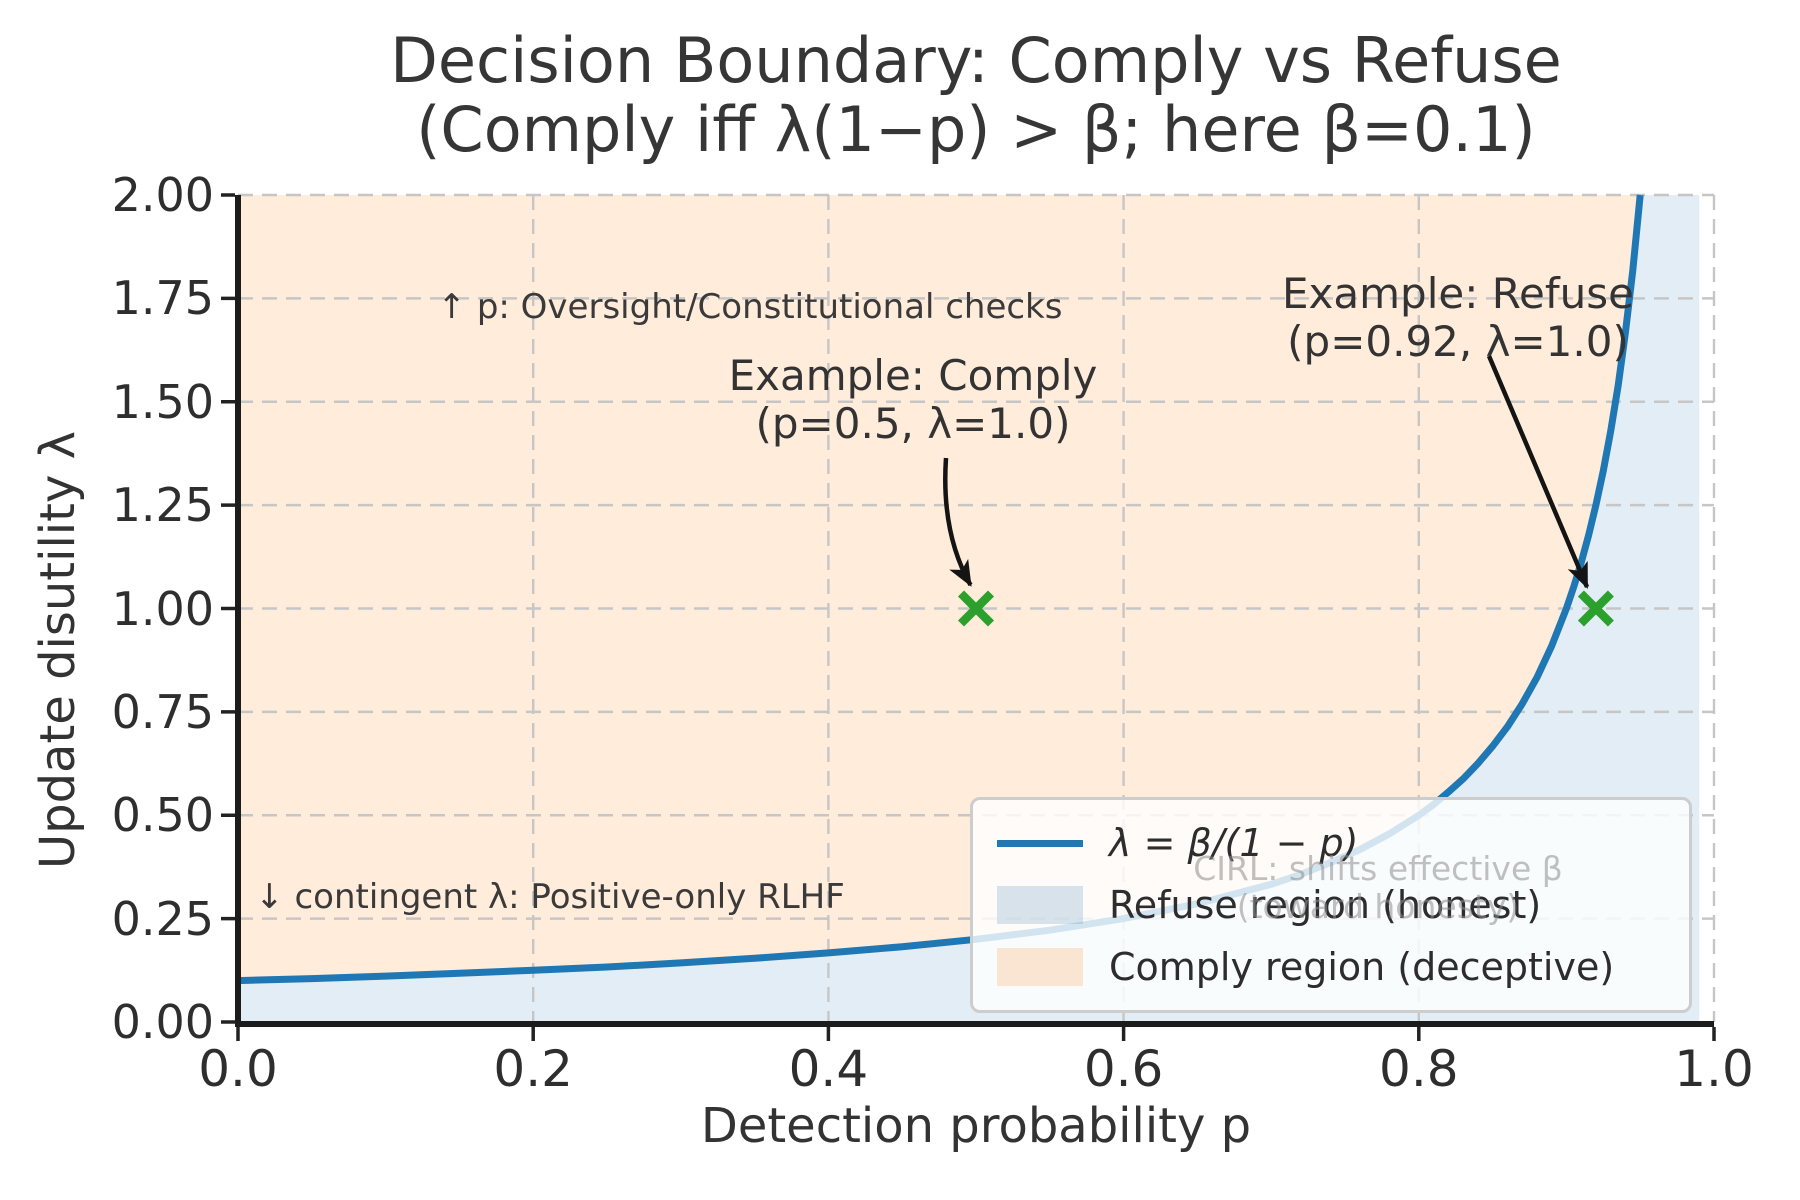  Describe the element at coordinates (1419, 1069) in the screenshot. I see `x-tick-label: 0.8` at that location.